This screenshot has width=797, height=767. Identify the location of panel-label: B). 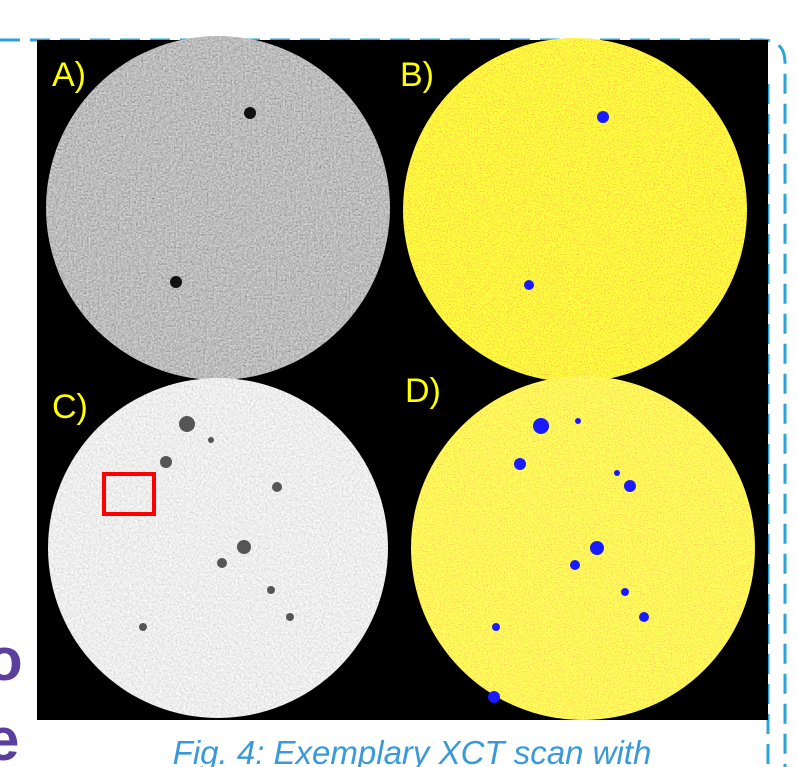
(417, 75).